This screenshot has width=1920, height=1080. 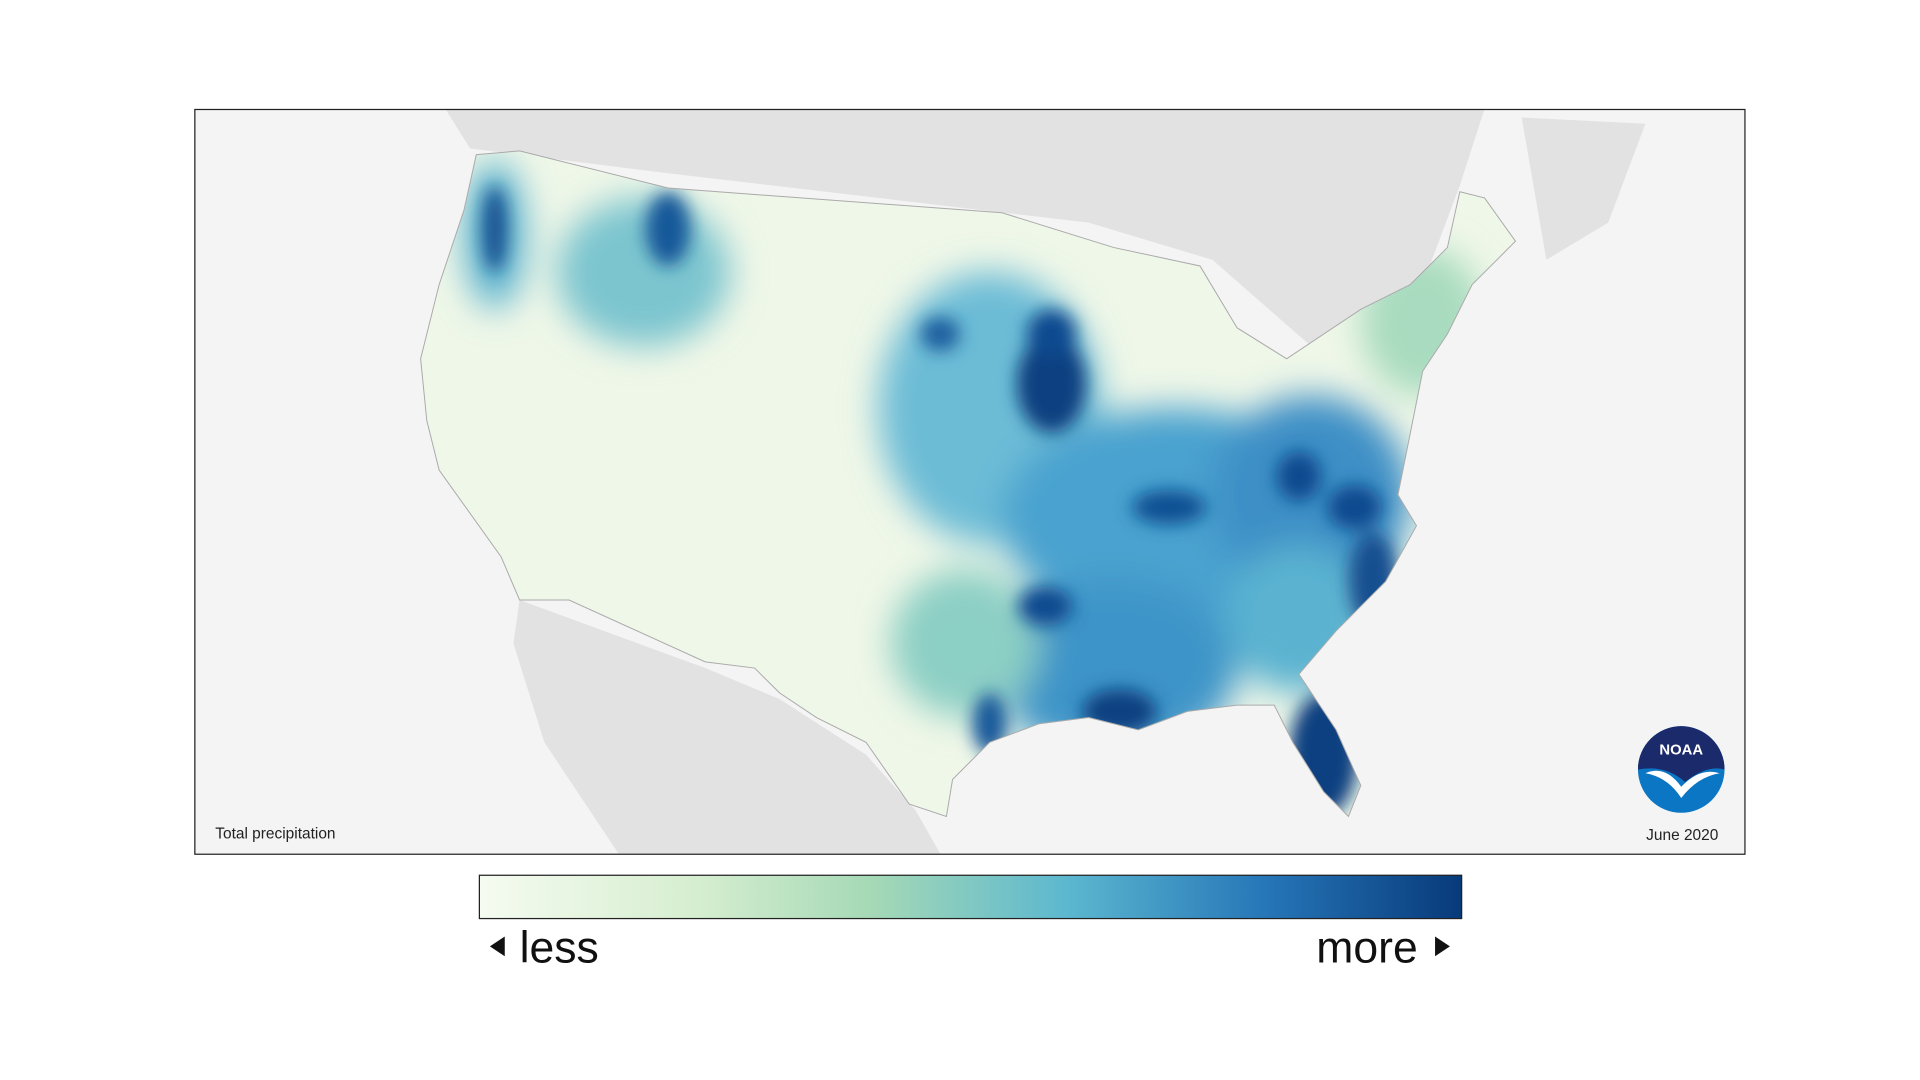 I want to click on mexico, so click(x=727, y=727).